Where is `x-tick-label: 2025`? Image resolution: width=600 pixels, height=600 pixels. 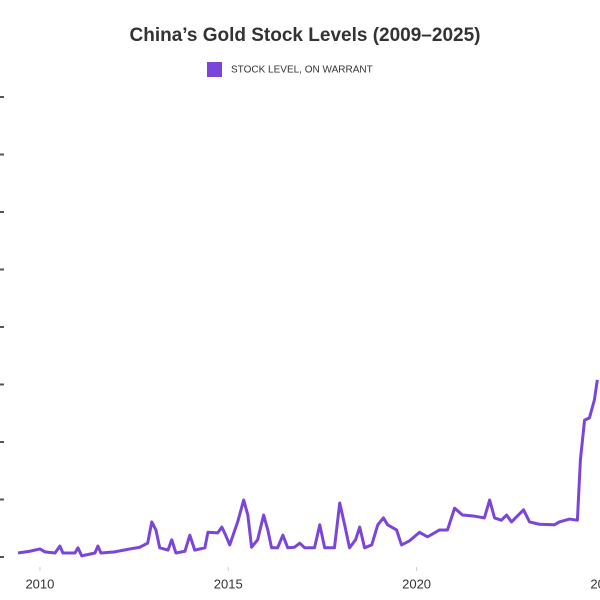
x-tick-label: 2025 is located at coordinates (595, 583).